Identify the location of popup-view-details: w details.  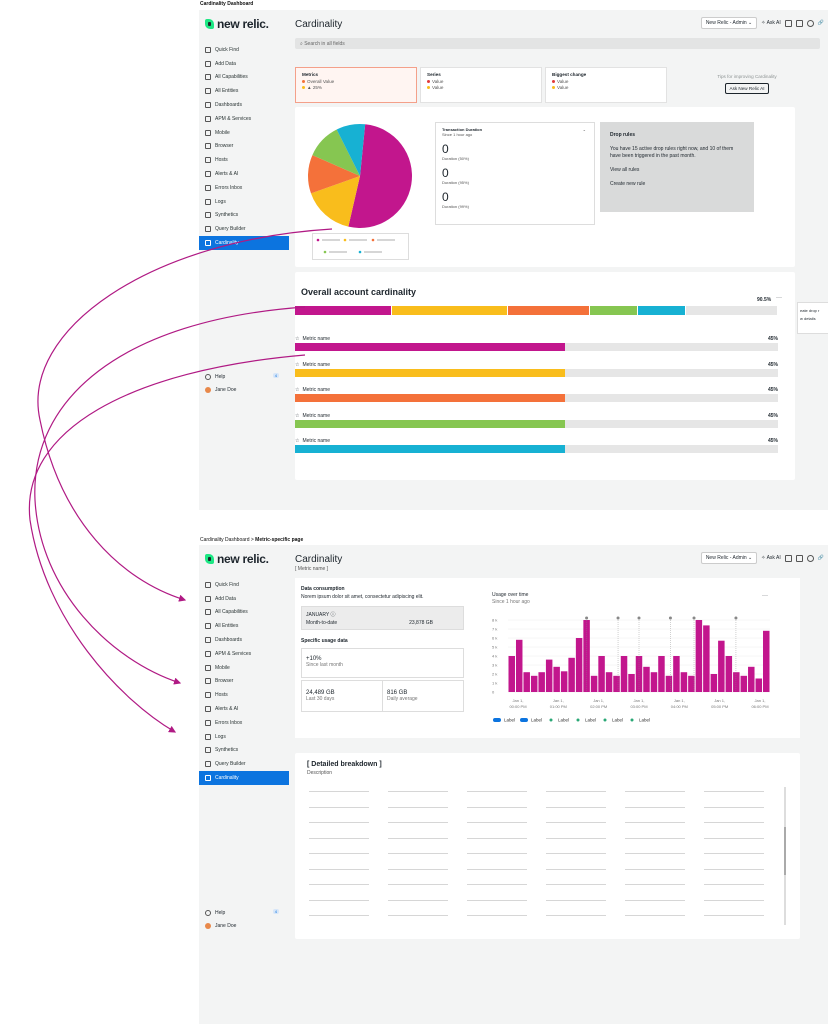
(808, 318).